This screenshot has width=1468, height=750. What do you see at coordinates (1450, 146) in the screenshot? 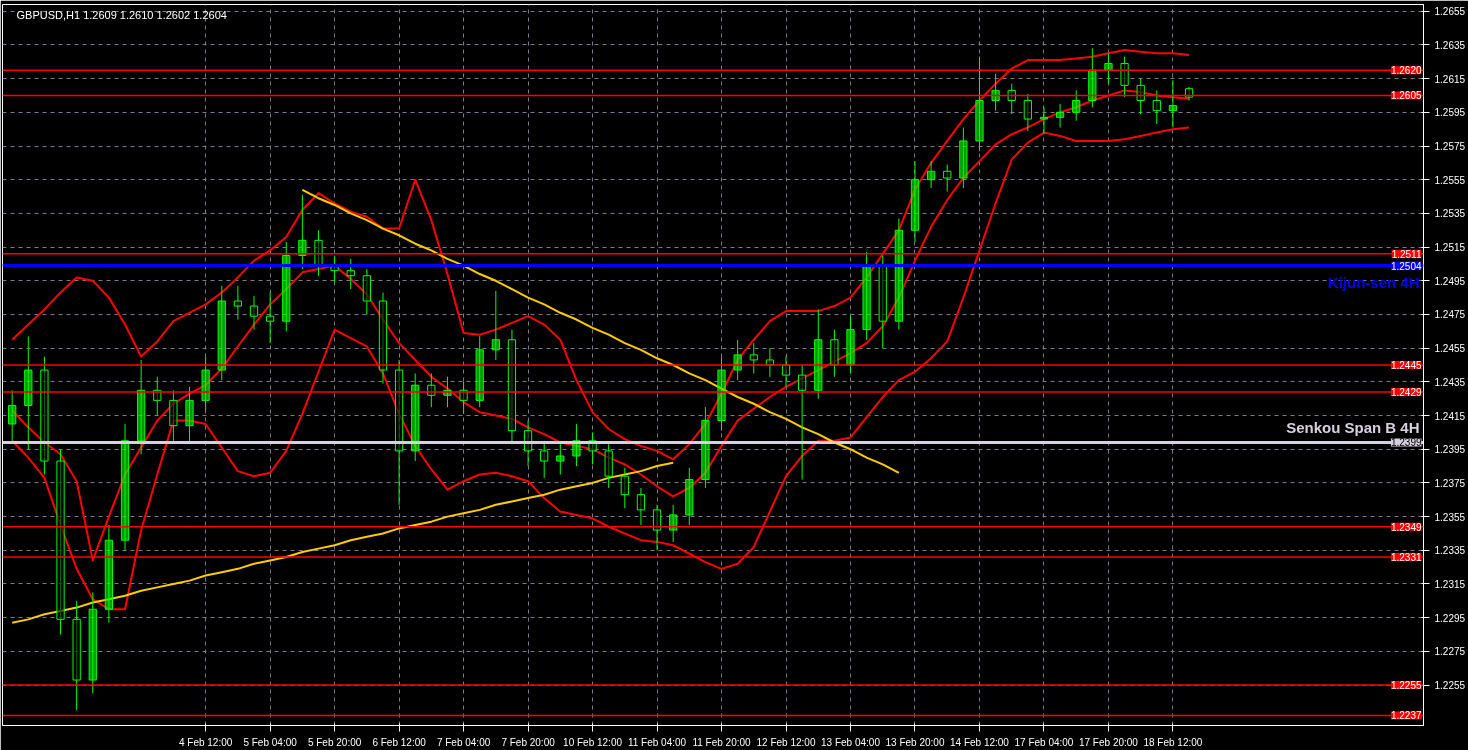
I see `y-tick-label: 1.2575` at bounding box center [1450, 146].